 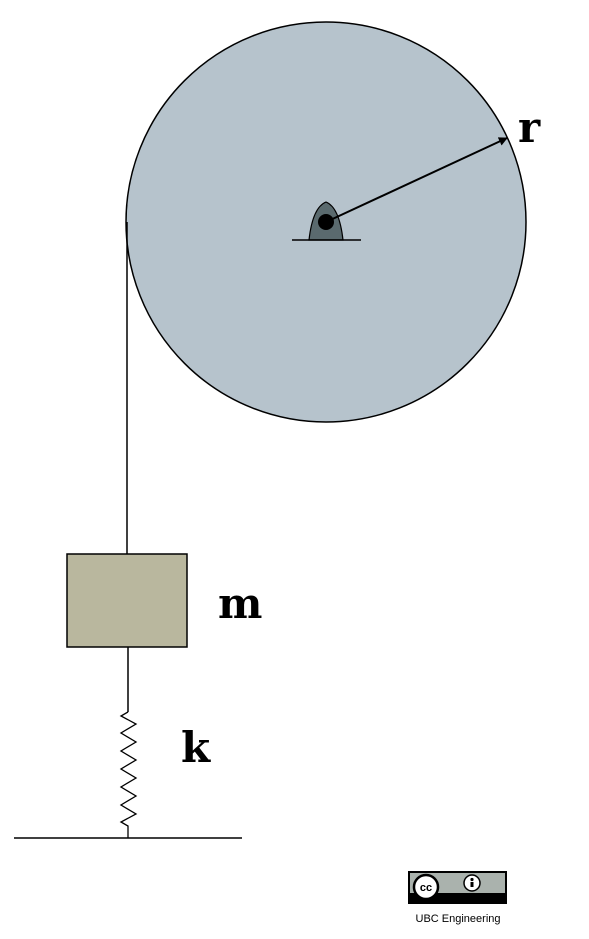 I want to click on attribution-person-body, so click(x=472, y=884).